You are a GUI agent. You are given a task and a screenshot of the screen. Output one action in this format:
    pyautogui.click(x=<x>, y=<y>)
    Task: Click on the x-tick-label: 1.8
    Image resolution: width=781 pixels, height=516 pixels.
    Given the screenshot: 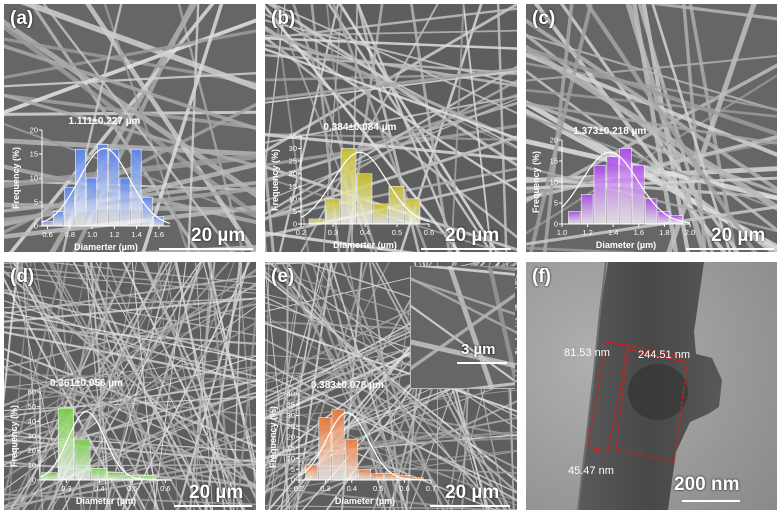 What is the action you would take?
    pyautogui.click(x=664, y=232)
    